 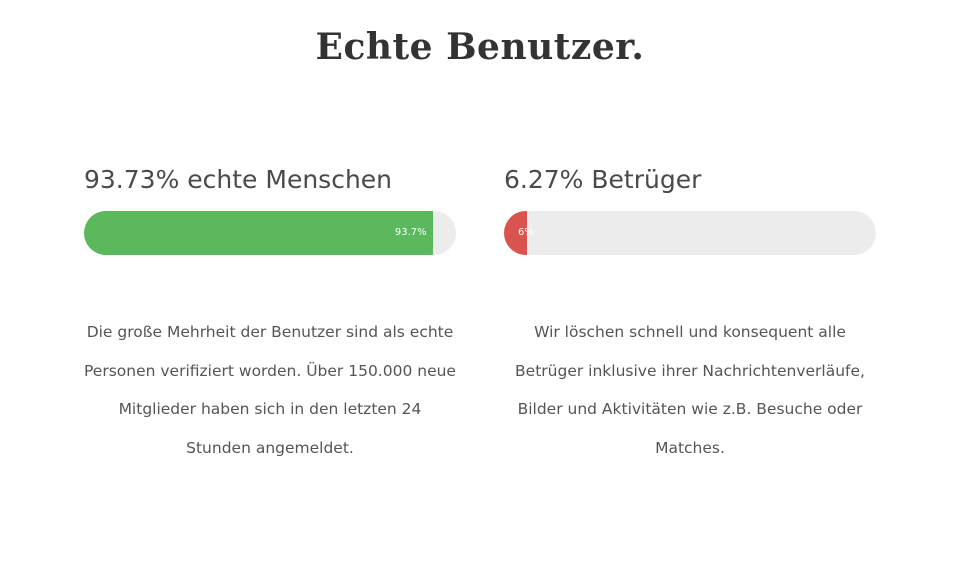 I want to click on scammers-heading: 6.27% Betrüger, so click(x=603, y=179).